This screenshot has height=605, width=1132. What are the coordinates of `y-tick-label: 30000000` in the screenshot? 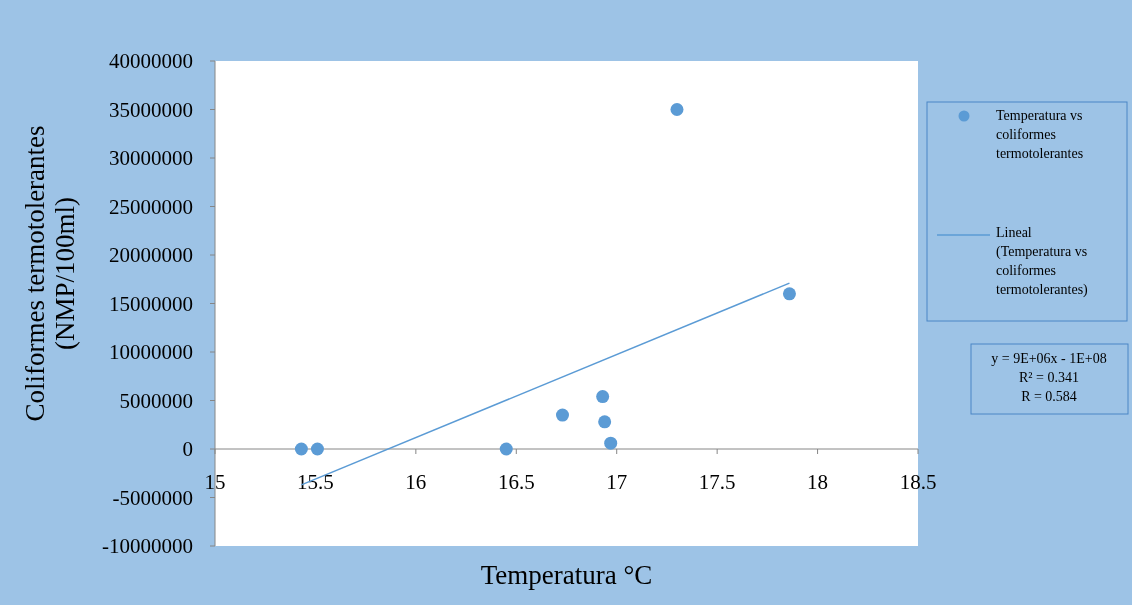 It's located at (151, 158).